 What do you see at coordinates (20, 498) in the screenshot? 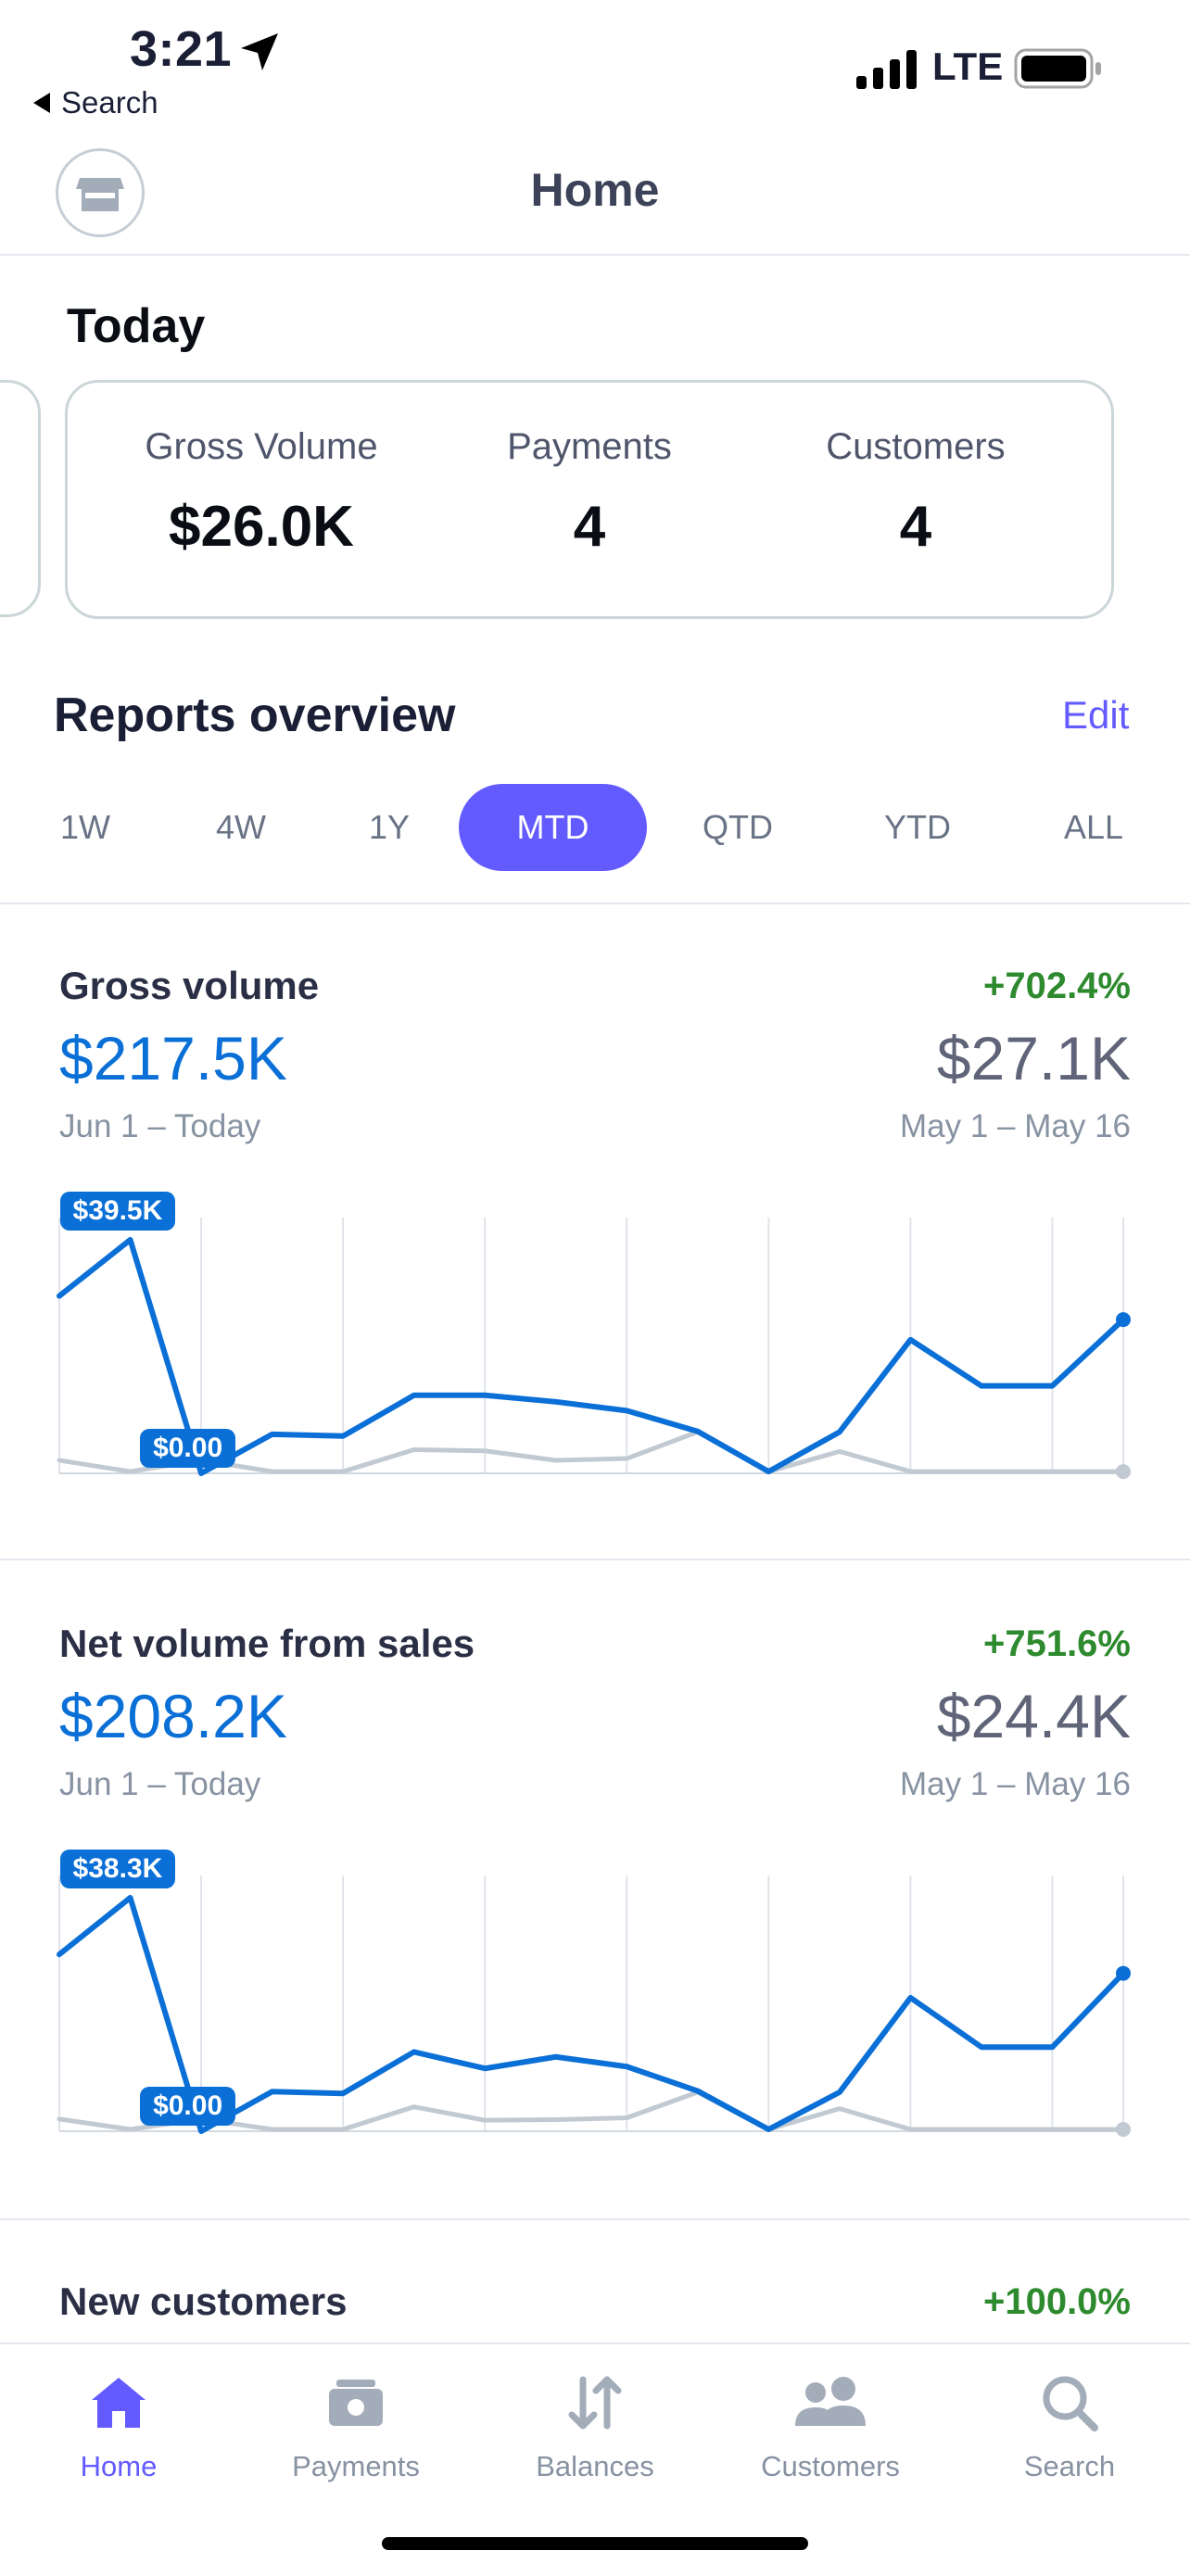
I see `previous-summary-card` at bounding box center [20, 498].